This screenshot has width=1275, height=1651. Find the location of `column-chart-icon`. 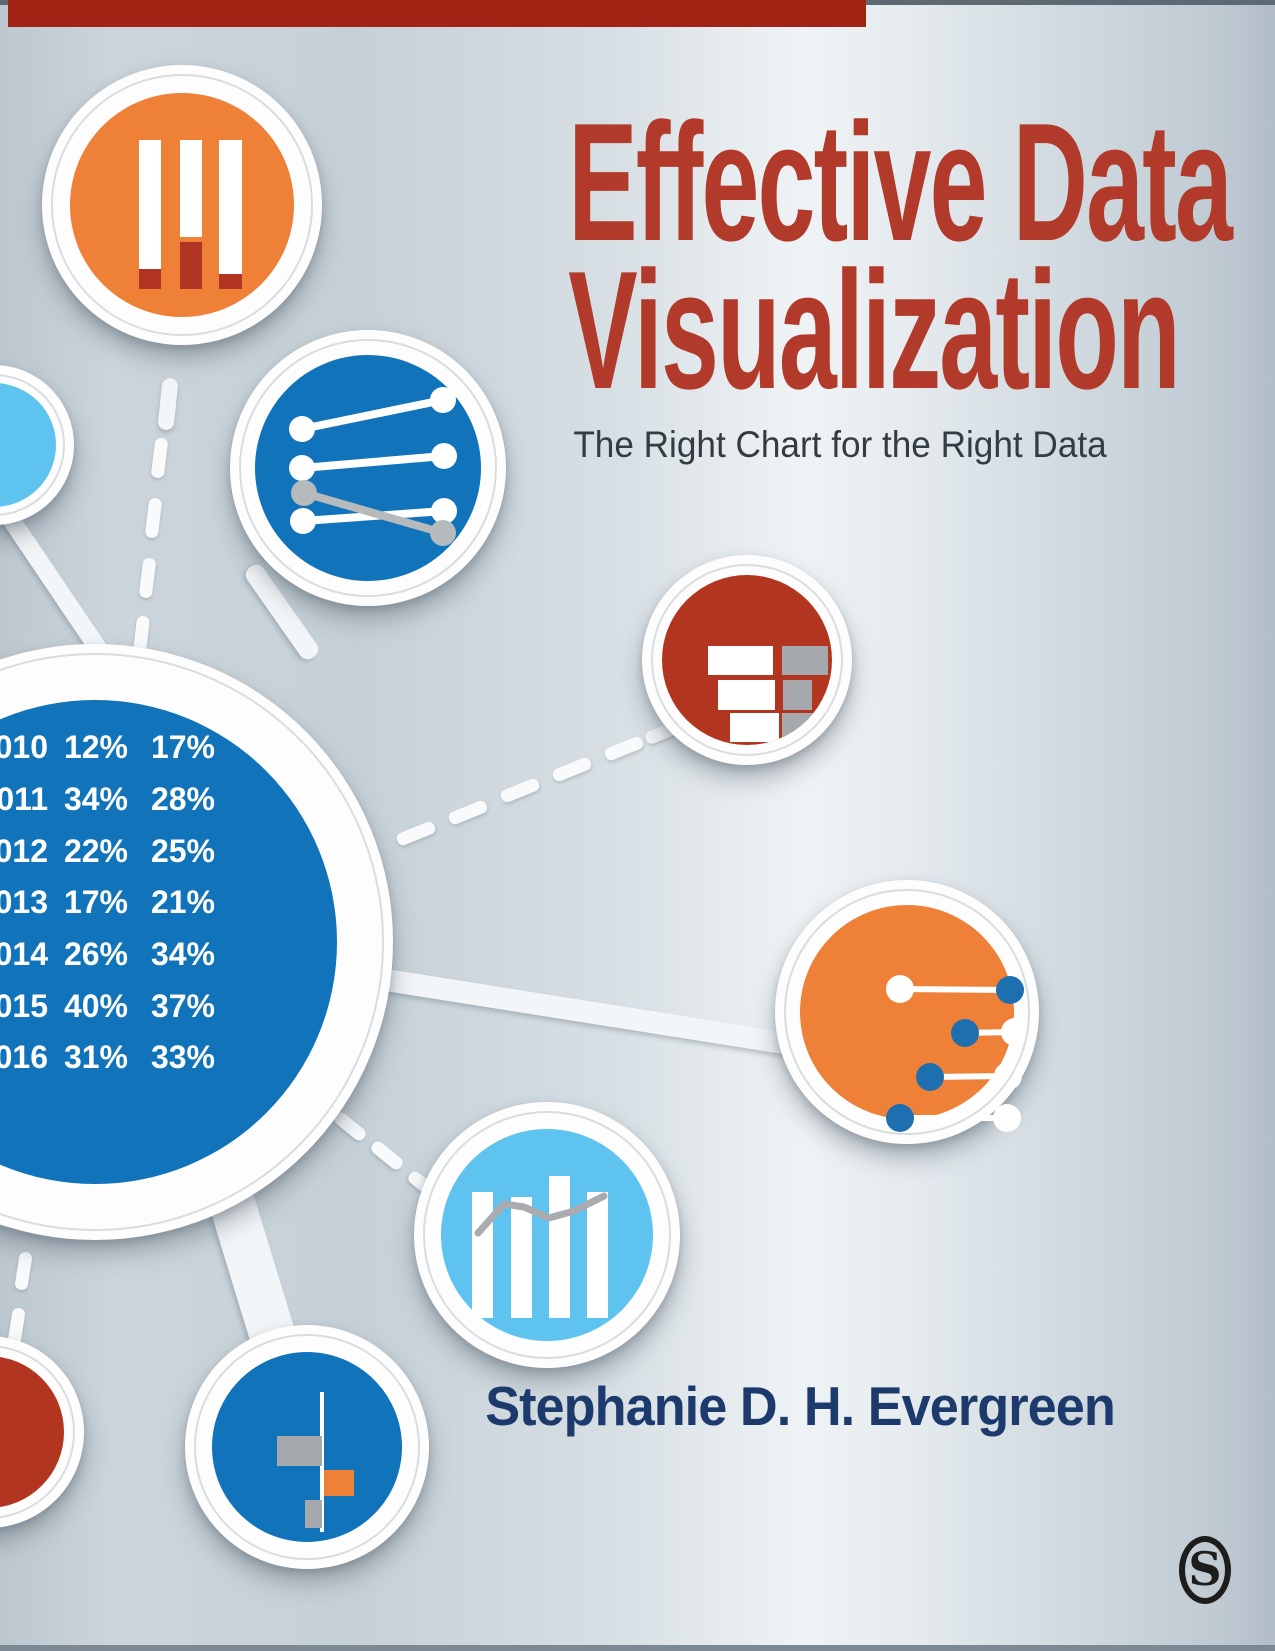

column-chart-icon is located at coordinates (182, 205).